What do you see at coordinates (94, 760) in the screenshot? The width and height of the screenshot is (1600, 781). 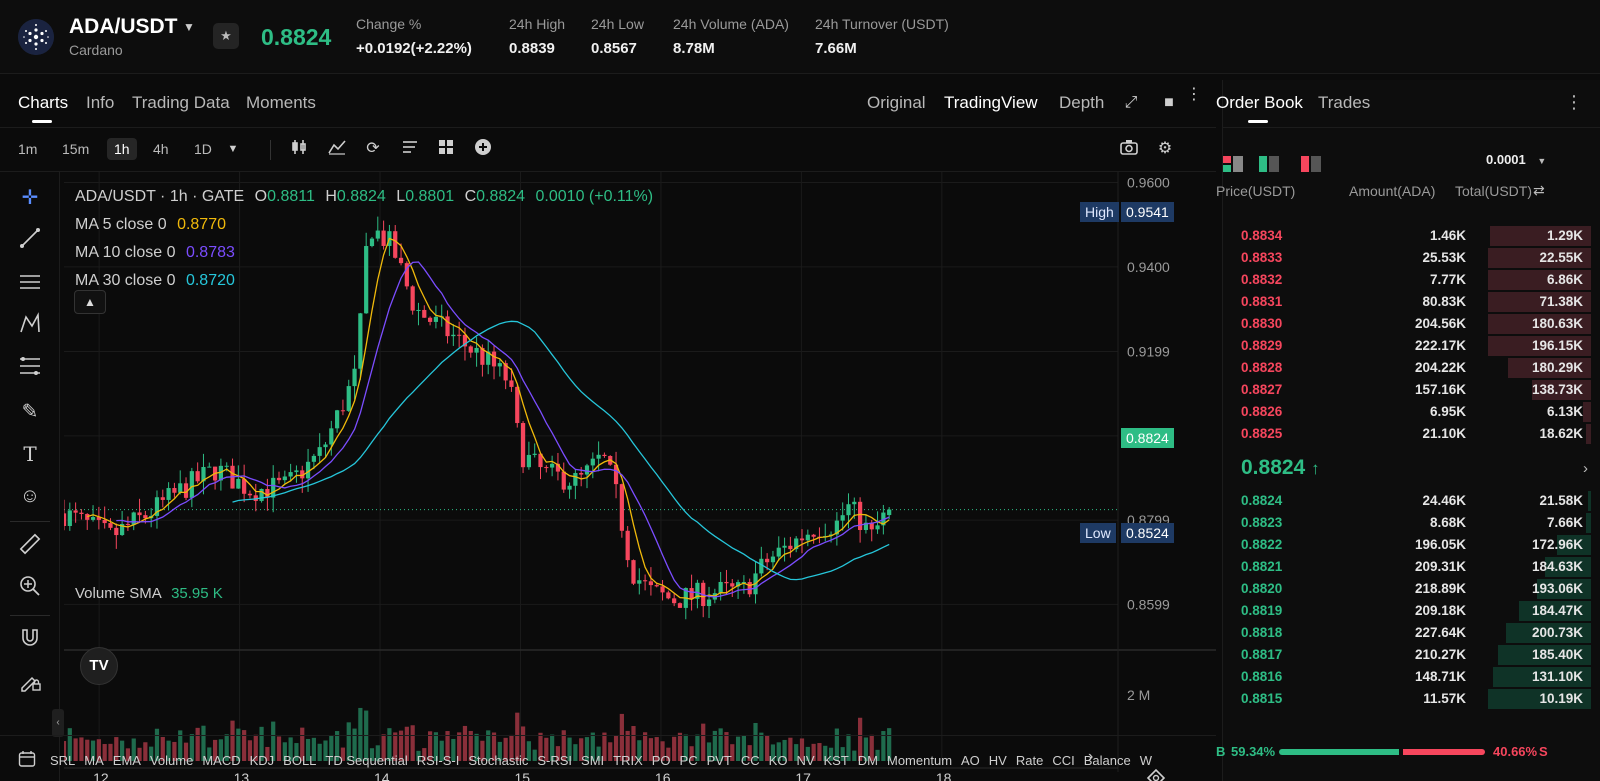 I see `indicator-item: MA` at bounding box center [94, 760].